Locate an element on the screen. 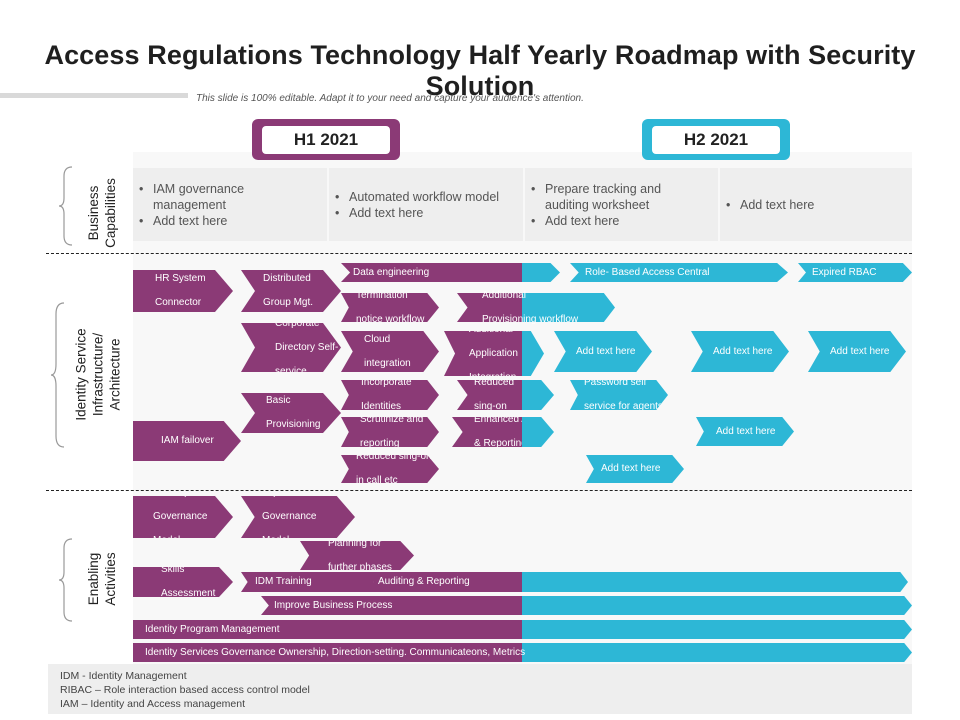 The image size is (960, 720). chevron-program-management: Identity Program Management is located at coordinates (328, 629).